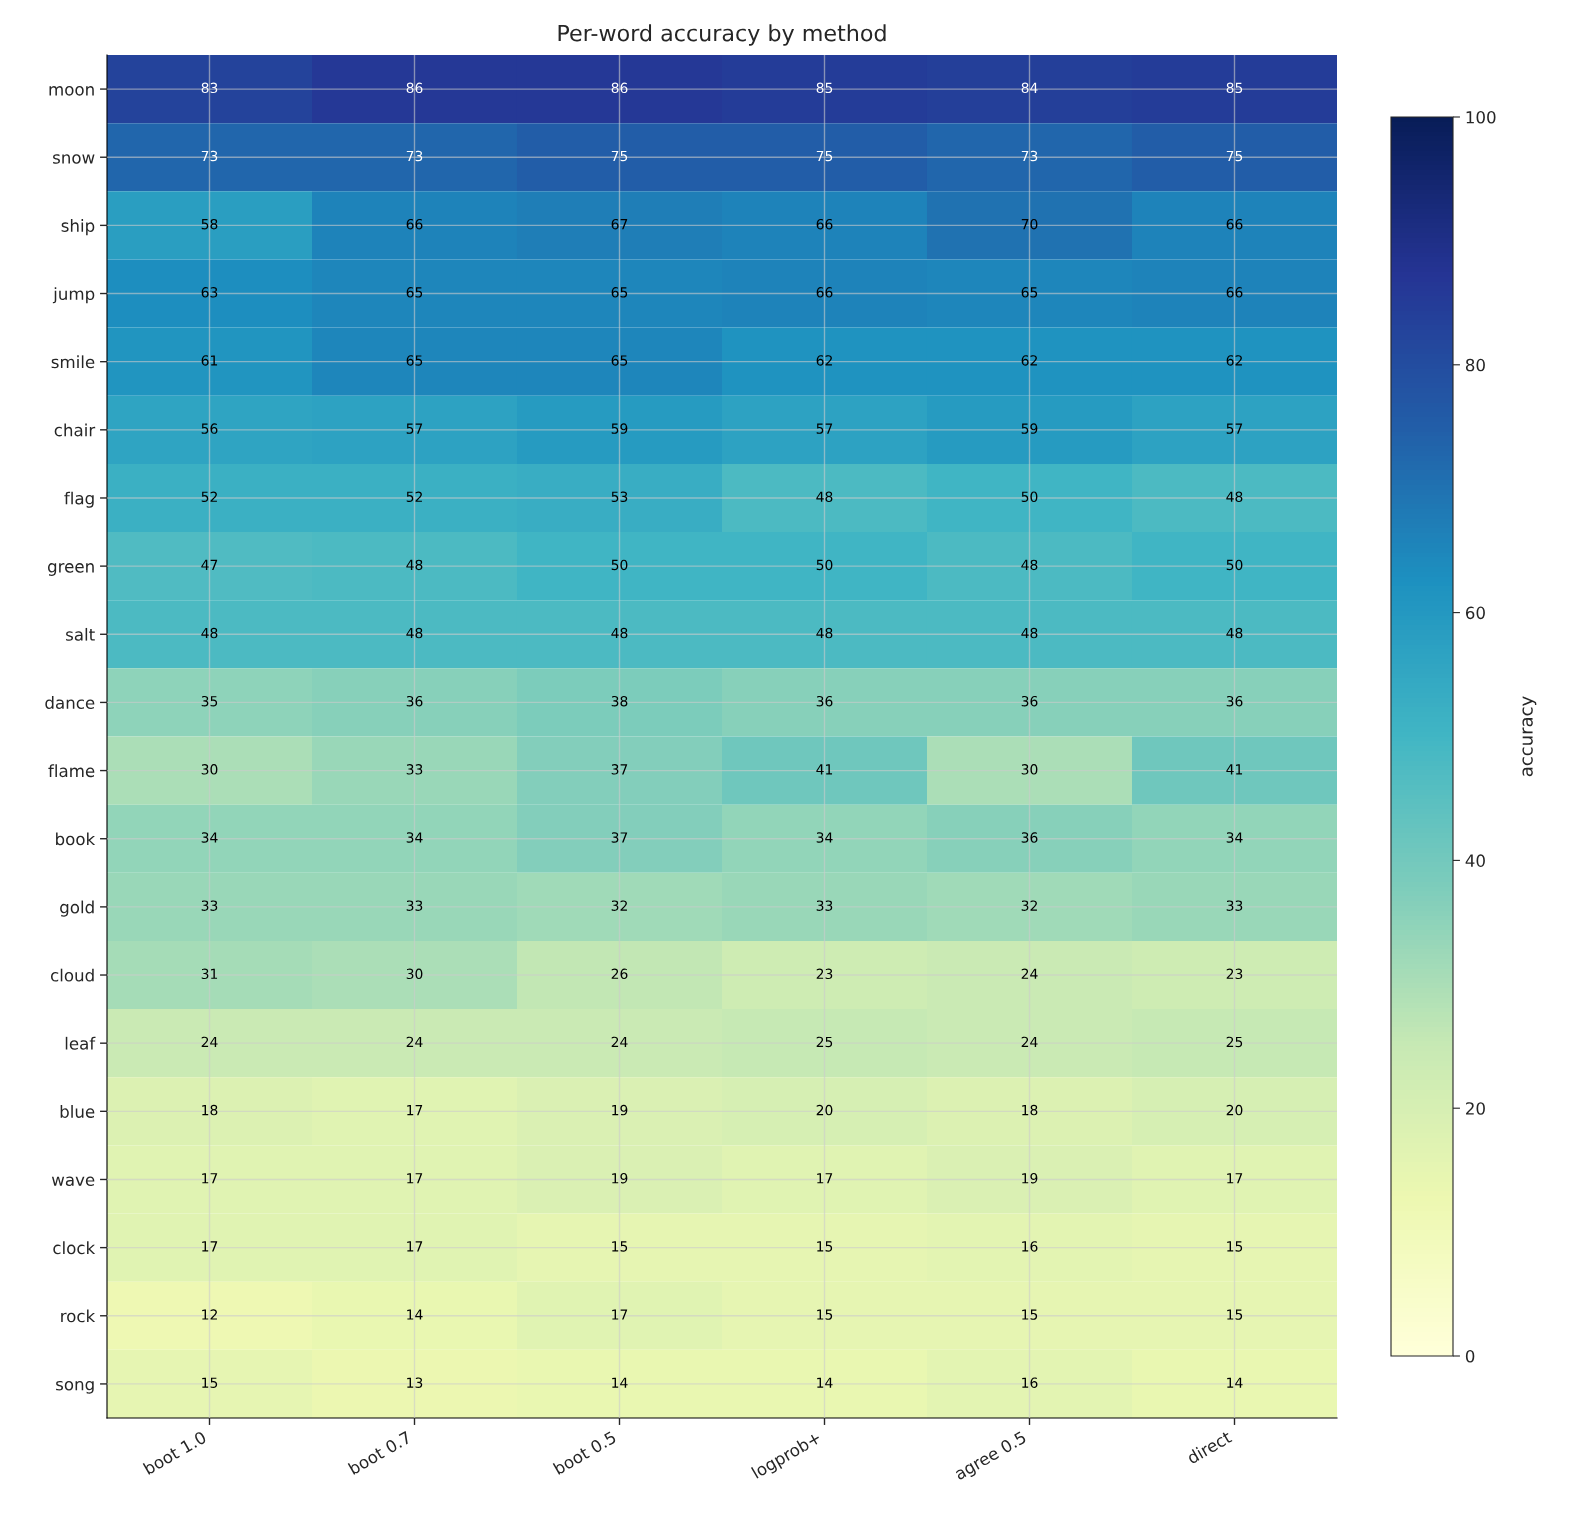 The height and width of the screenshot is (1530, 1569). I want to click on data-label: 53, so click(619, 496).